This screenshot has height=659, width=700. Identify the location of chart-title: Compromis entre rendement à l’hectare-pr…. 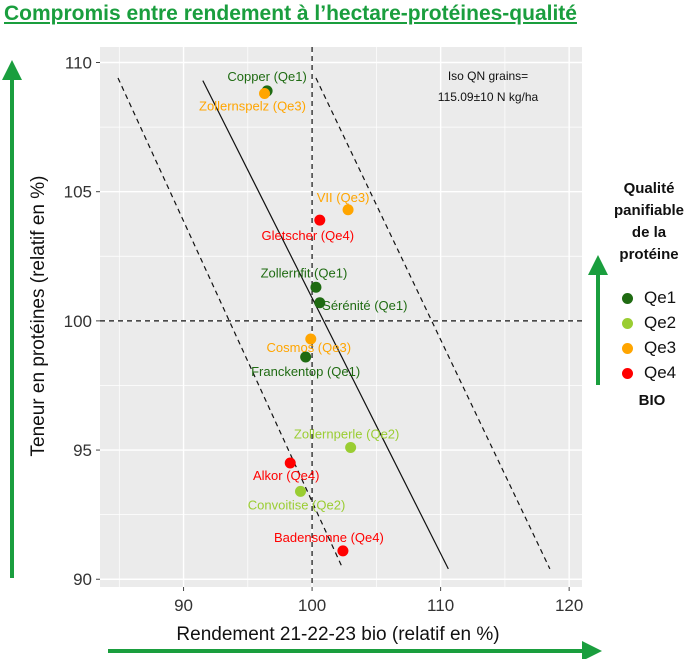
(290, 13).